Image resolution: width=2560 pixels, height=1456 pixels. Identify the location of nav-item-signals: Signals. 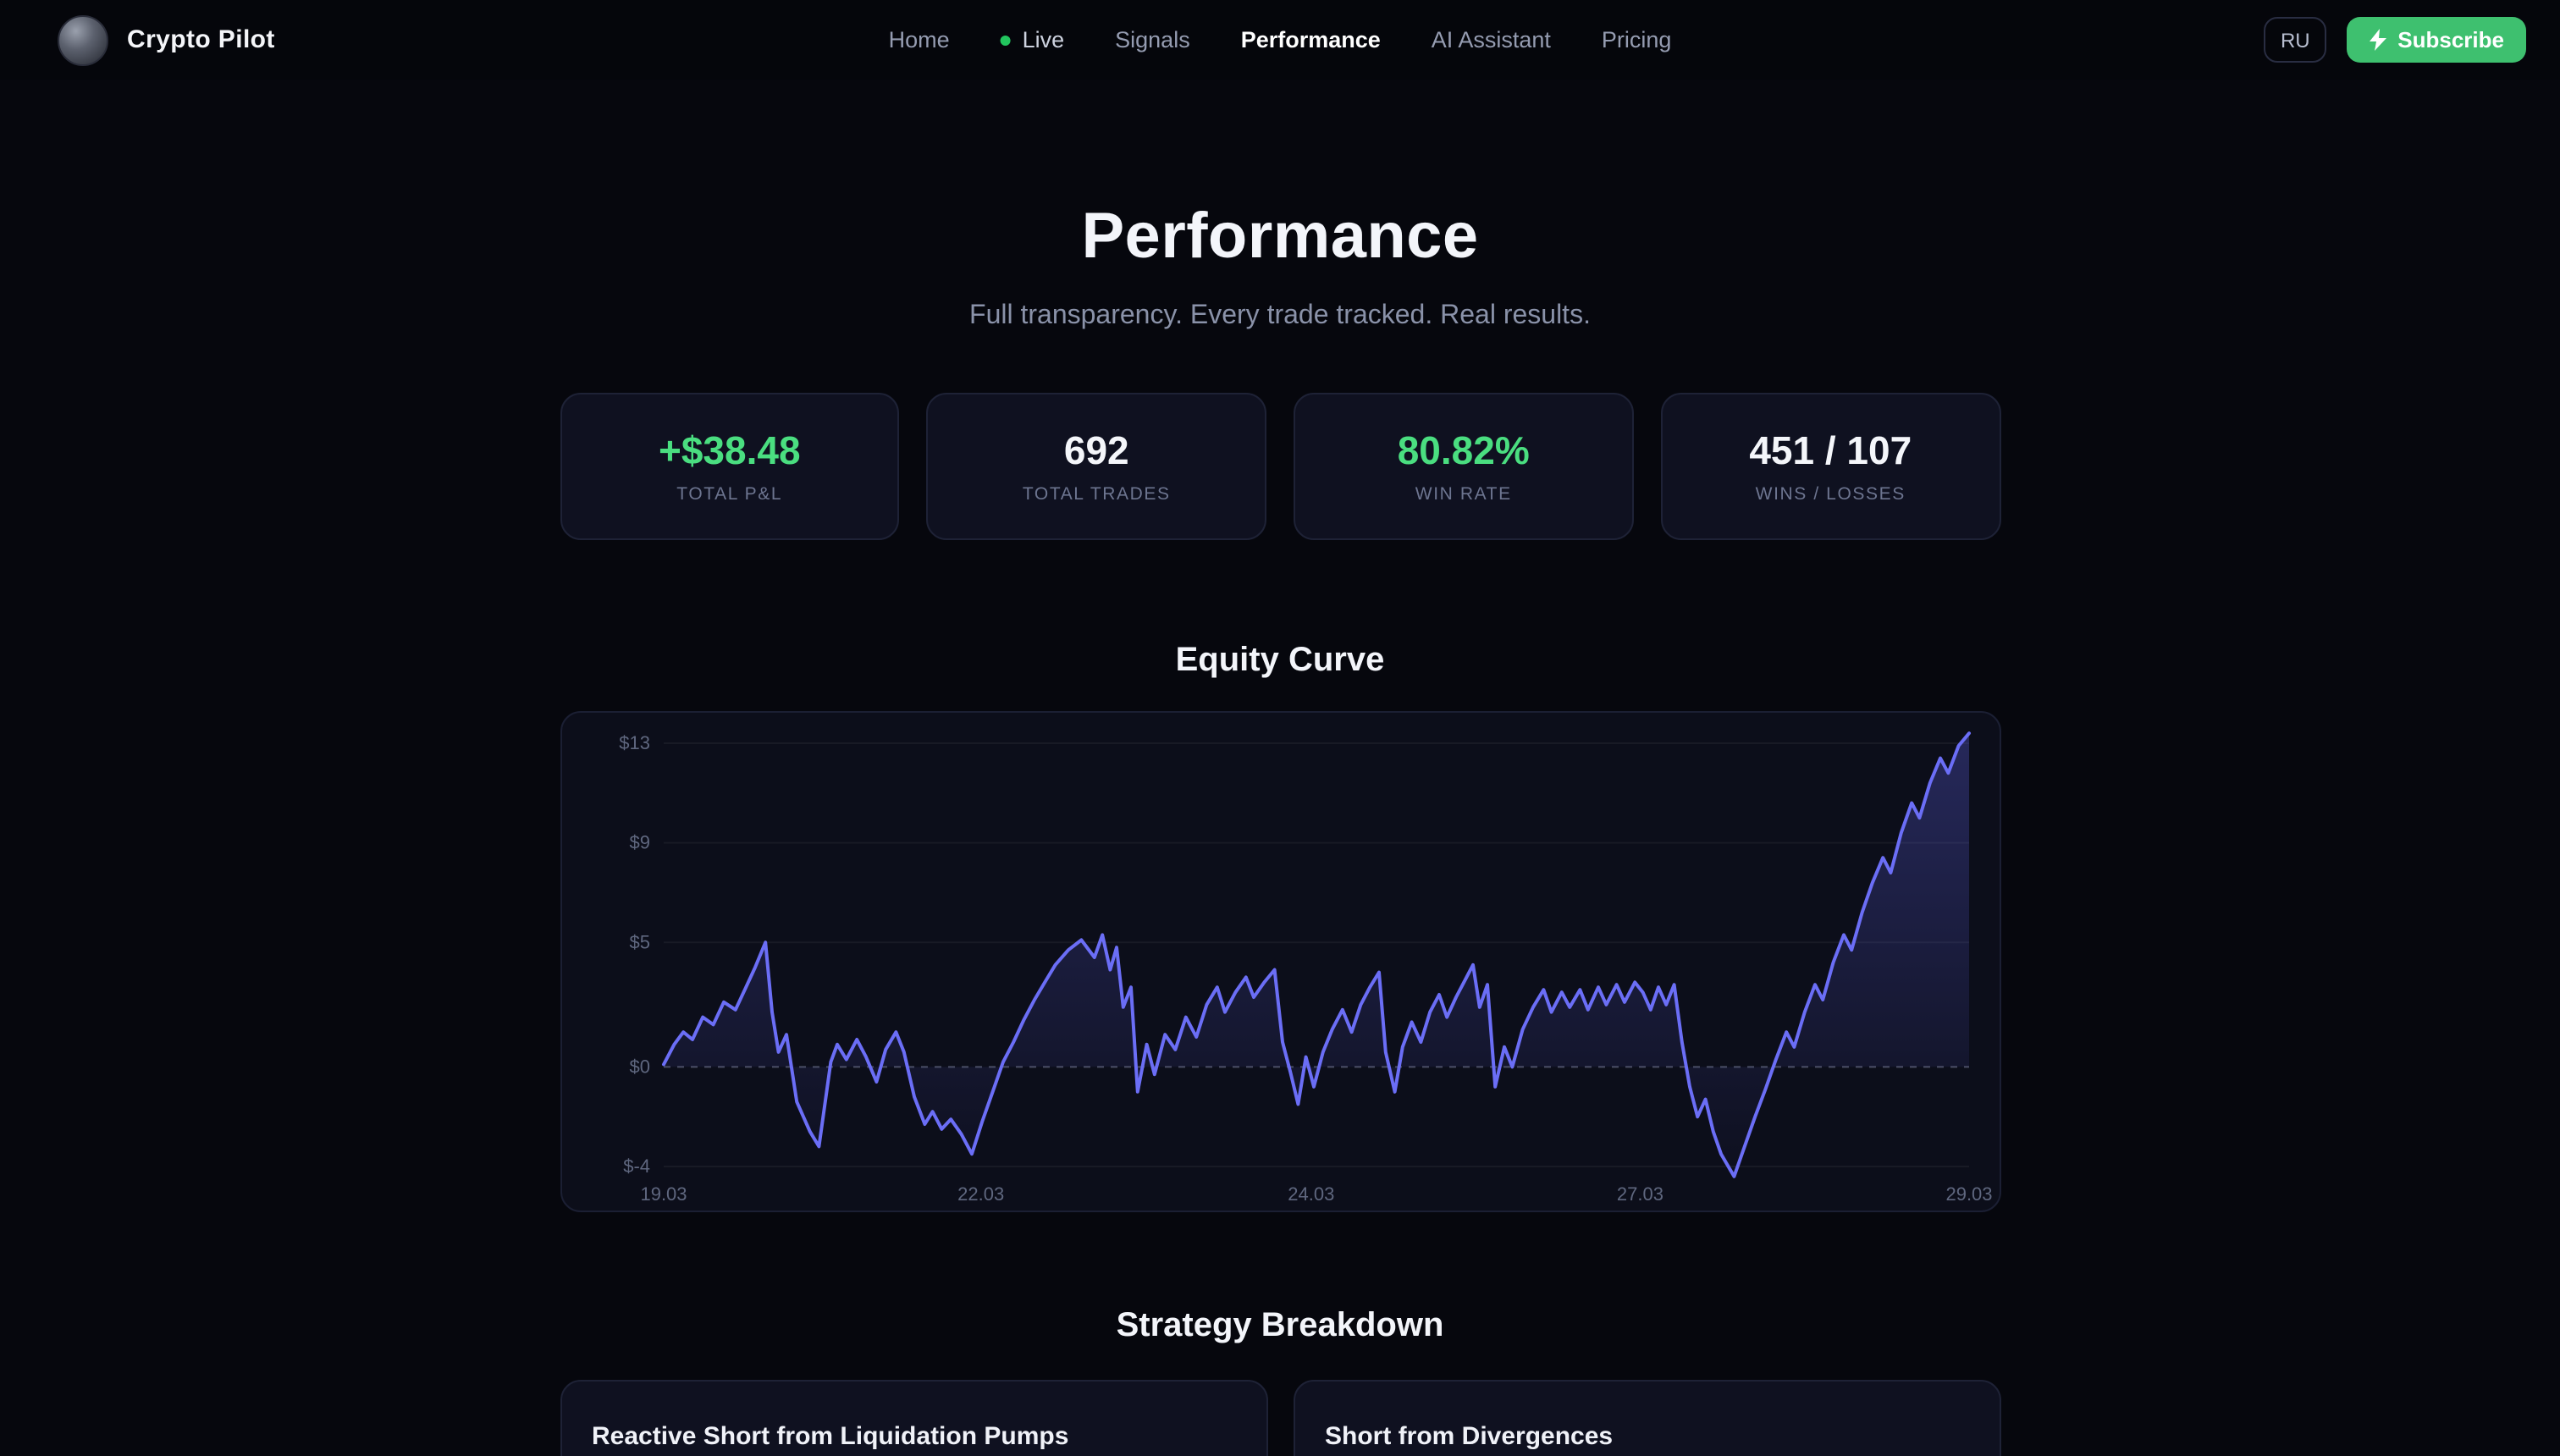
(1152, 39).